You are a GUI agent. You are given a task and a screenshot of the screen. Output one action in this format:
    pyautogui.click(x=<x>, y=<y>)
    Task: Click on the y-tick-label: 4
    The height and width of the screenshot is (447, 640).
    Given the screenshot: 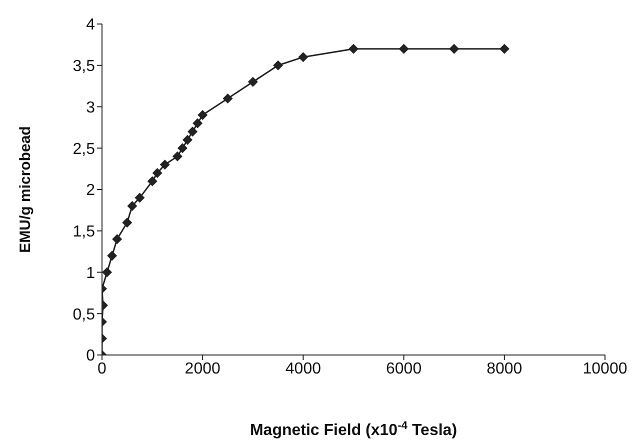 What is the action you would take?
    pyautogui.click(x=91, y=25)
    